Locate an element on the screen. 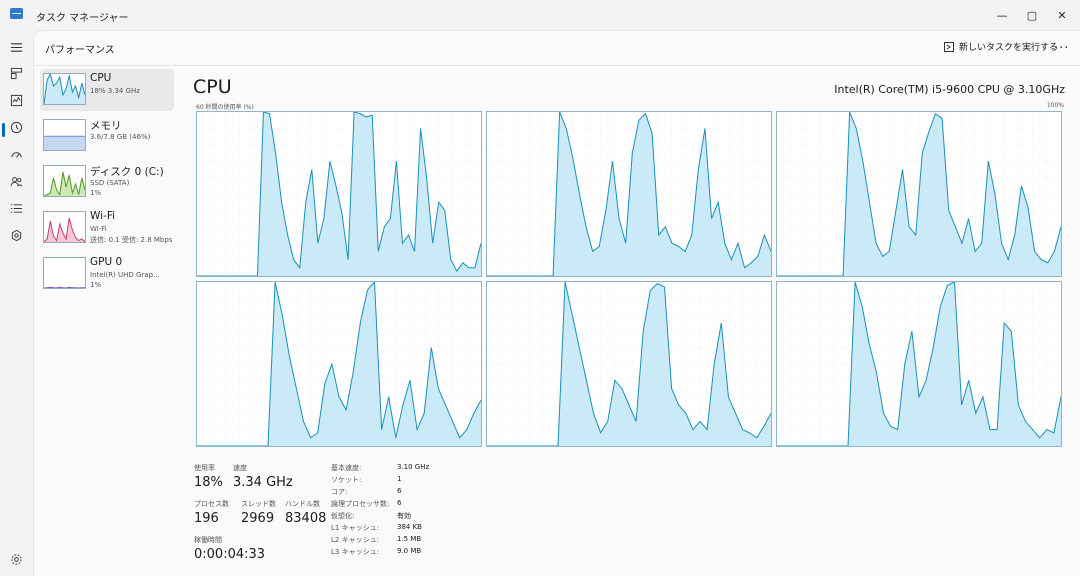 The width and height of the screenshot is (1080, 576). spec-key: 論理プロセッサ数: is located at coordinates (360, 504).